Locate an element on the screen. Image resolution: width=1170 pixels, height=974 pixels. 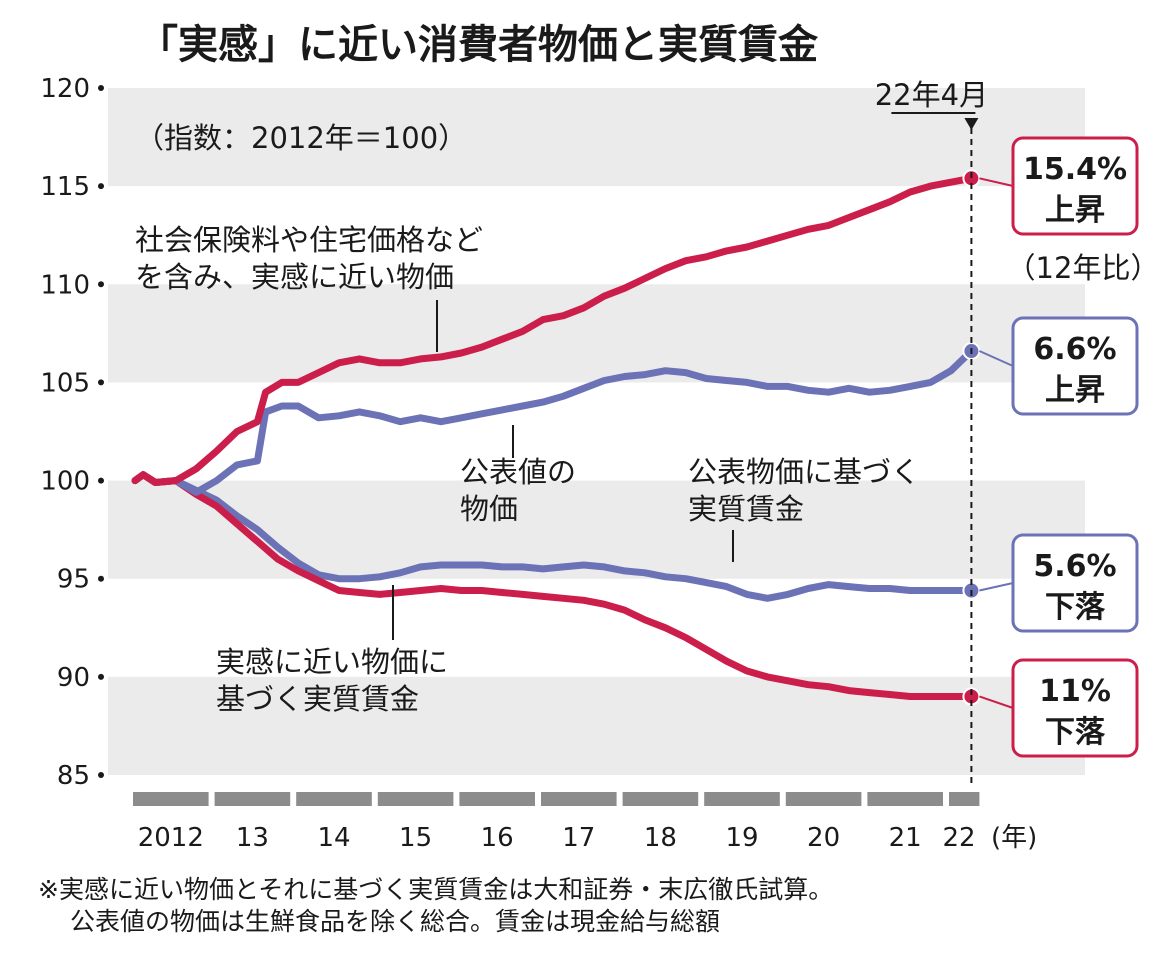
y-tick-label: 85 is located at coordinates (73, 776).